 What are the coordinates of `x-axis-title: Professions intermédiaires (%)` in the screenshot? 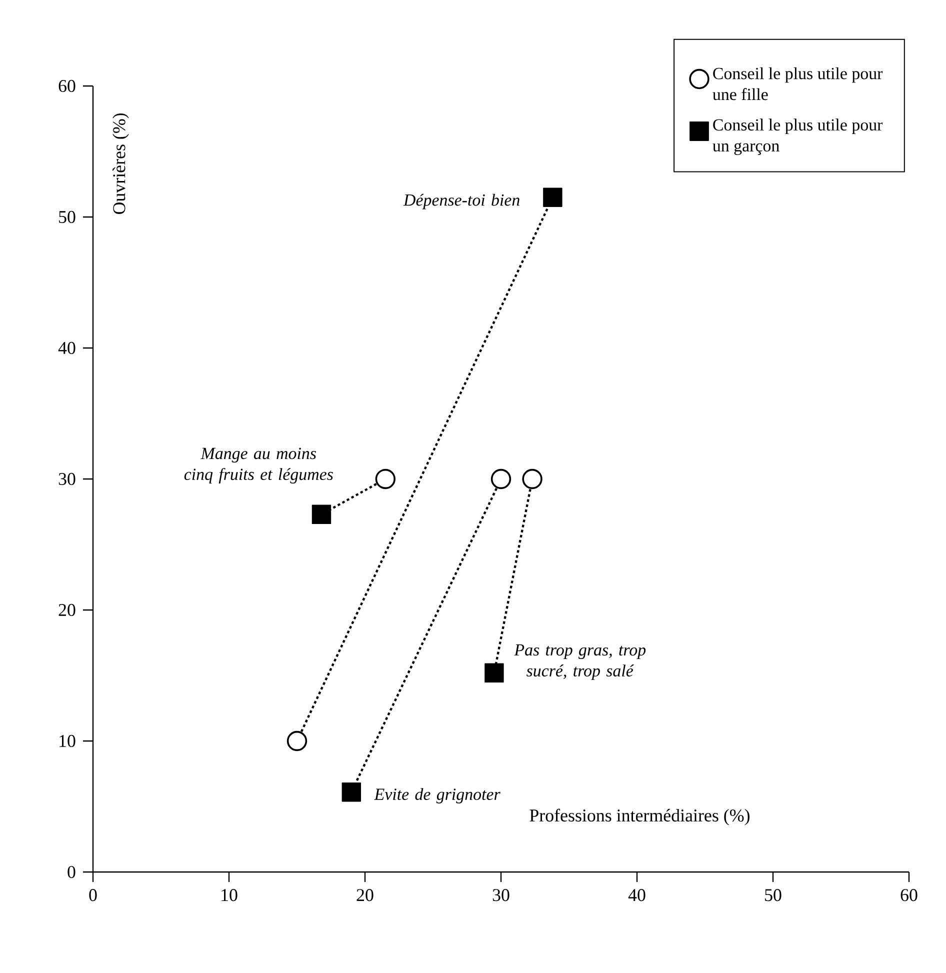 It's located at (640, 817).